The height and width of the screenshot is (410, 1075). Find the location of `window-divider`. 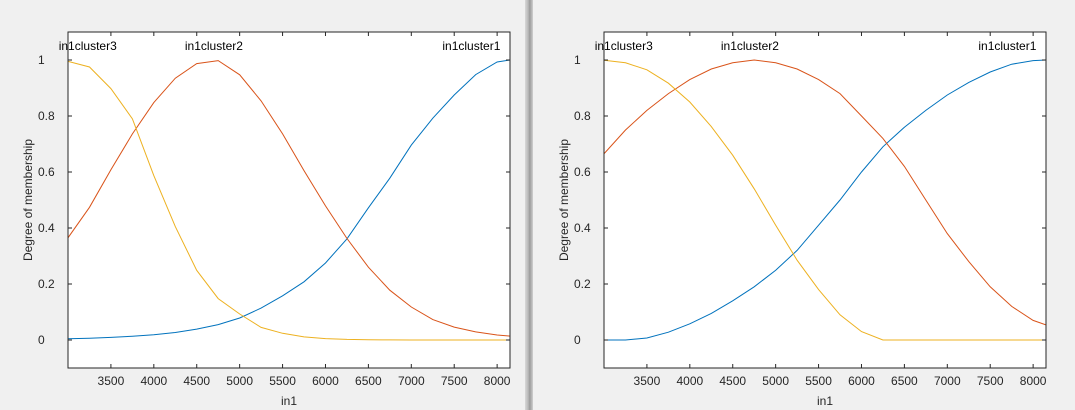

window-divider is located at coordinates (529, 205).